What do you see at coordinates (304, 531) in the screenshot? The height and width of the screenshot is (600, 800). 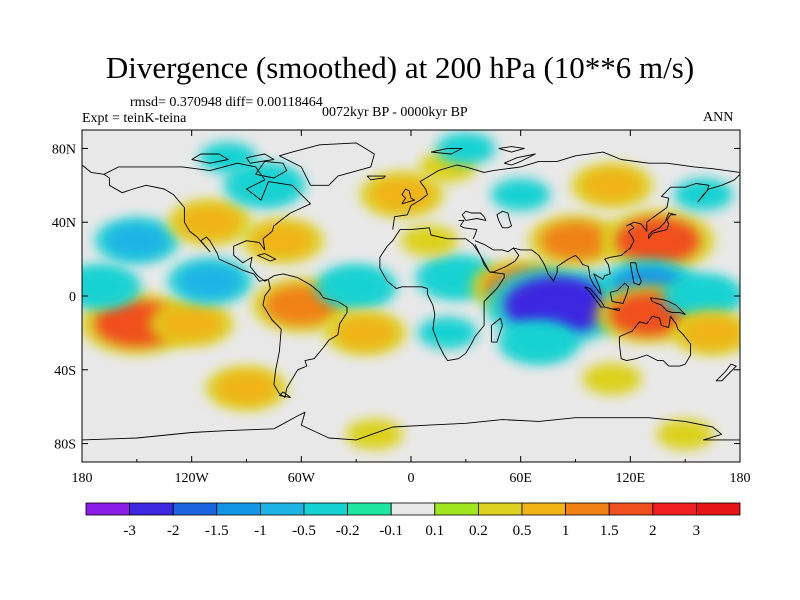 I see `colorbar-label: -0.5` at bounding box center [304, 531].